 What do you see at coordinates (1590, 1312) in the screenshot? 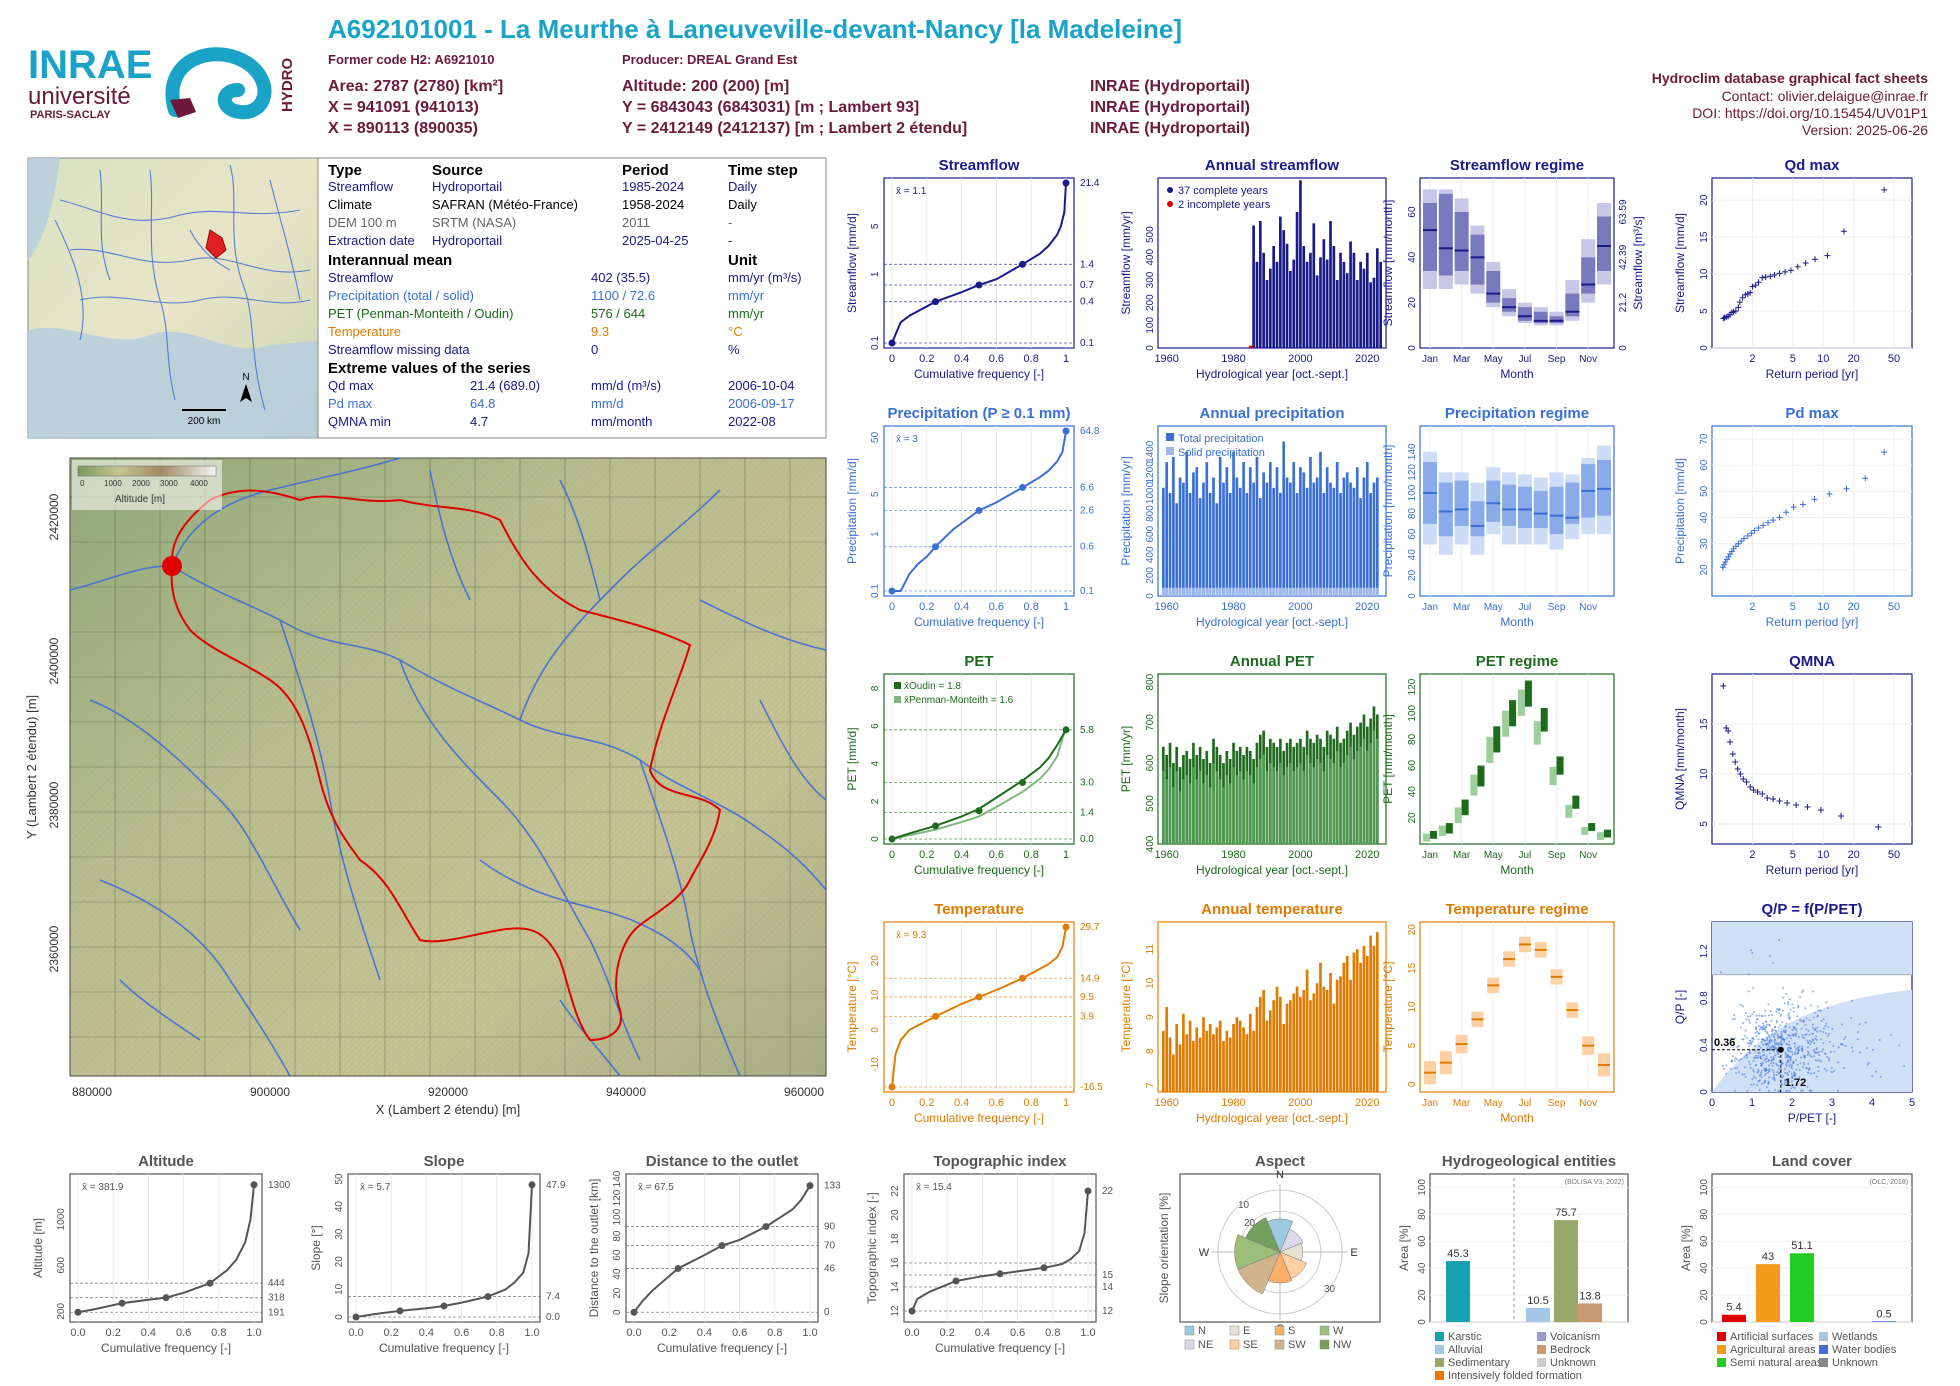
I see `category-bar` at bounding box center [1590, 1312].